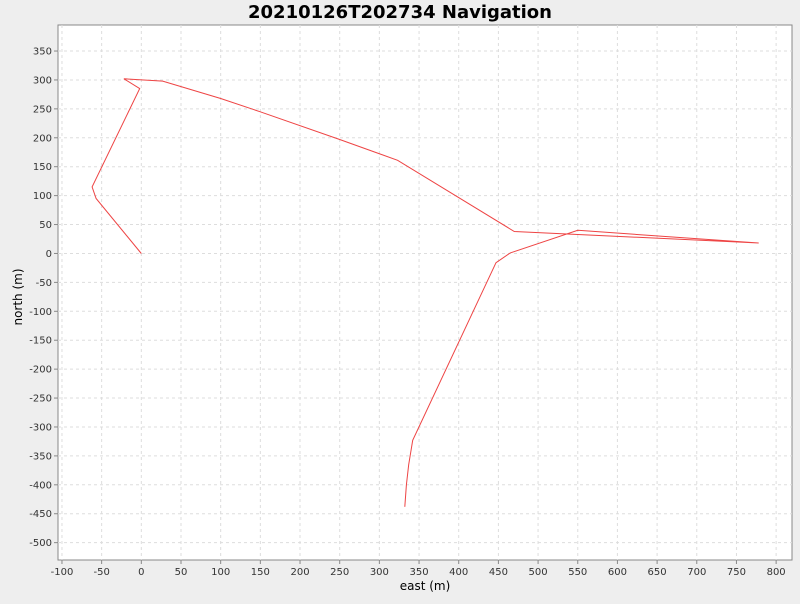  Describe the element at coordinates (42, 52) in the screenshot. I see `y-tick-label: 350` at that location.